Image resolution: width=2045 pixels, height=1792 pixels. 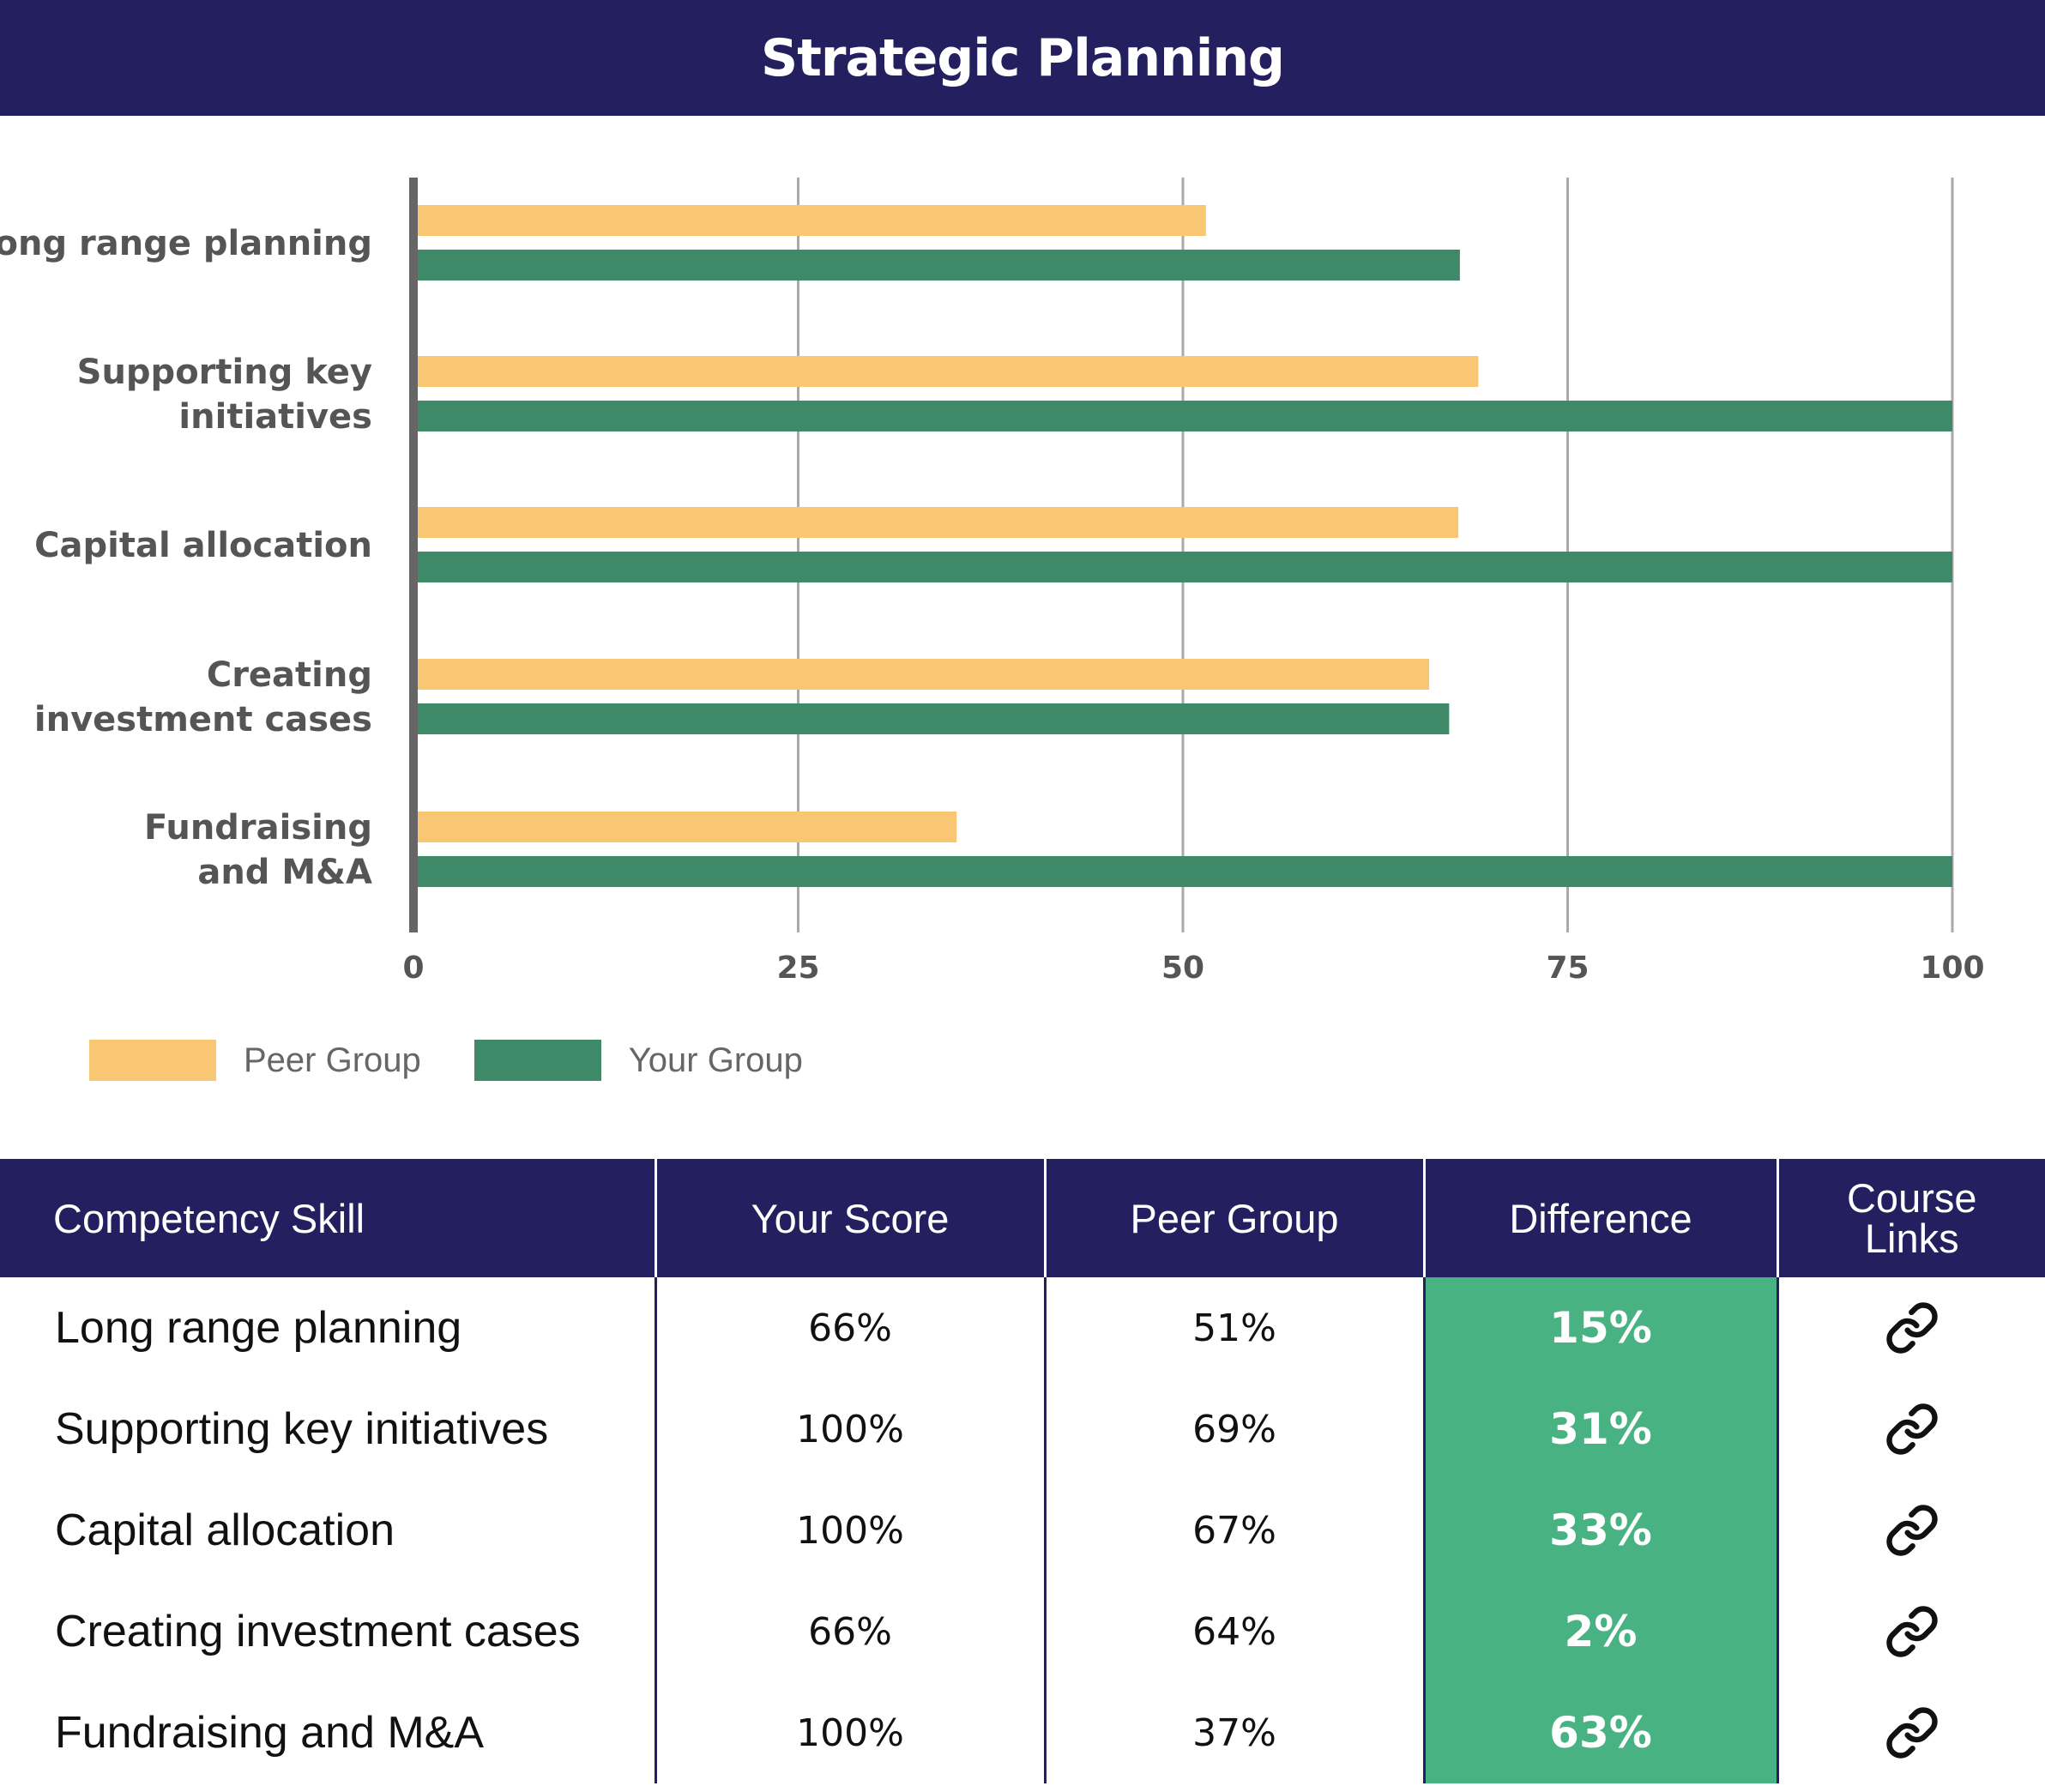 I want to click on table-row: Fundraising and M&A 100% 37% 63%, so click(x=1022, y=1732).